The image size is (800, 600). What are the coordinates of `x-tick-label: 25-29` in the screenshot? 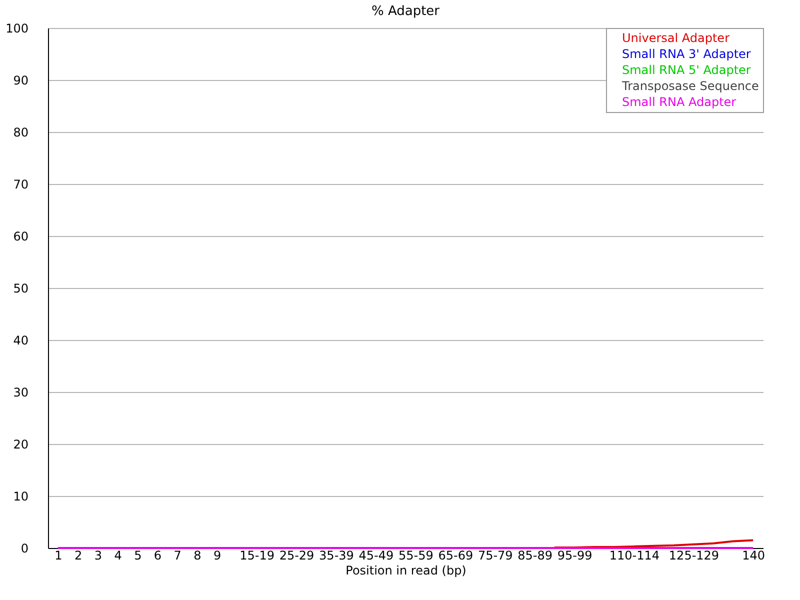 It's located at (296, 555).